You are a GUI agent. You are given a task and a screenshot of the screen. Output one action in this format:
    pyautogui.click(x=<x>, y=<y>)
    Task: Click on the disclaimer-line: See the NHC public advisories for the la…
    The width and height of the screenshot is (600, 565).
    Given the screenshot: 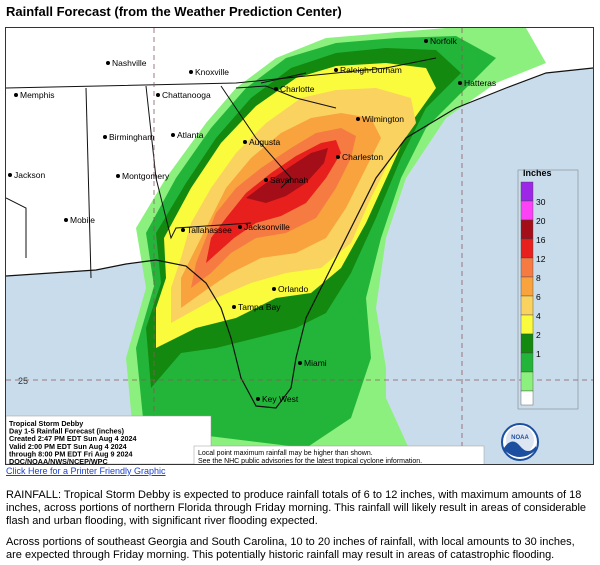 What is the action you would take?
    pyautogui.click(x=310, y=461)
    